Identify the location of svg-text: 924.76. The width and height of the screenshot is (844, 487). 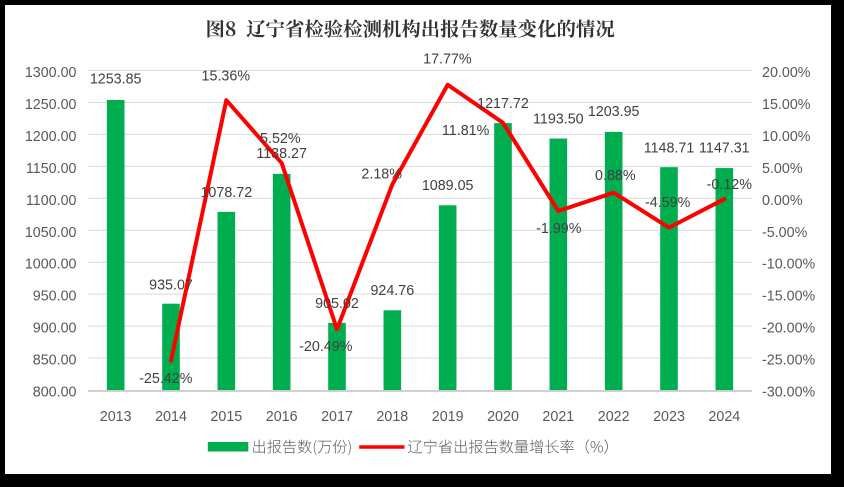
(392, 291).